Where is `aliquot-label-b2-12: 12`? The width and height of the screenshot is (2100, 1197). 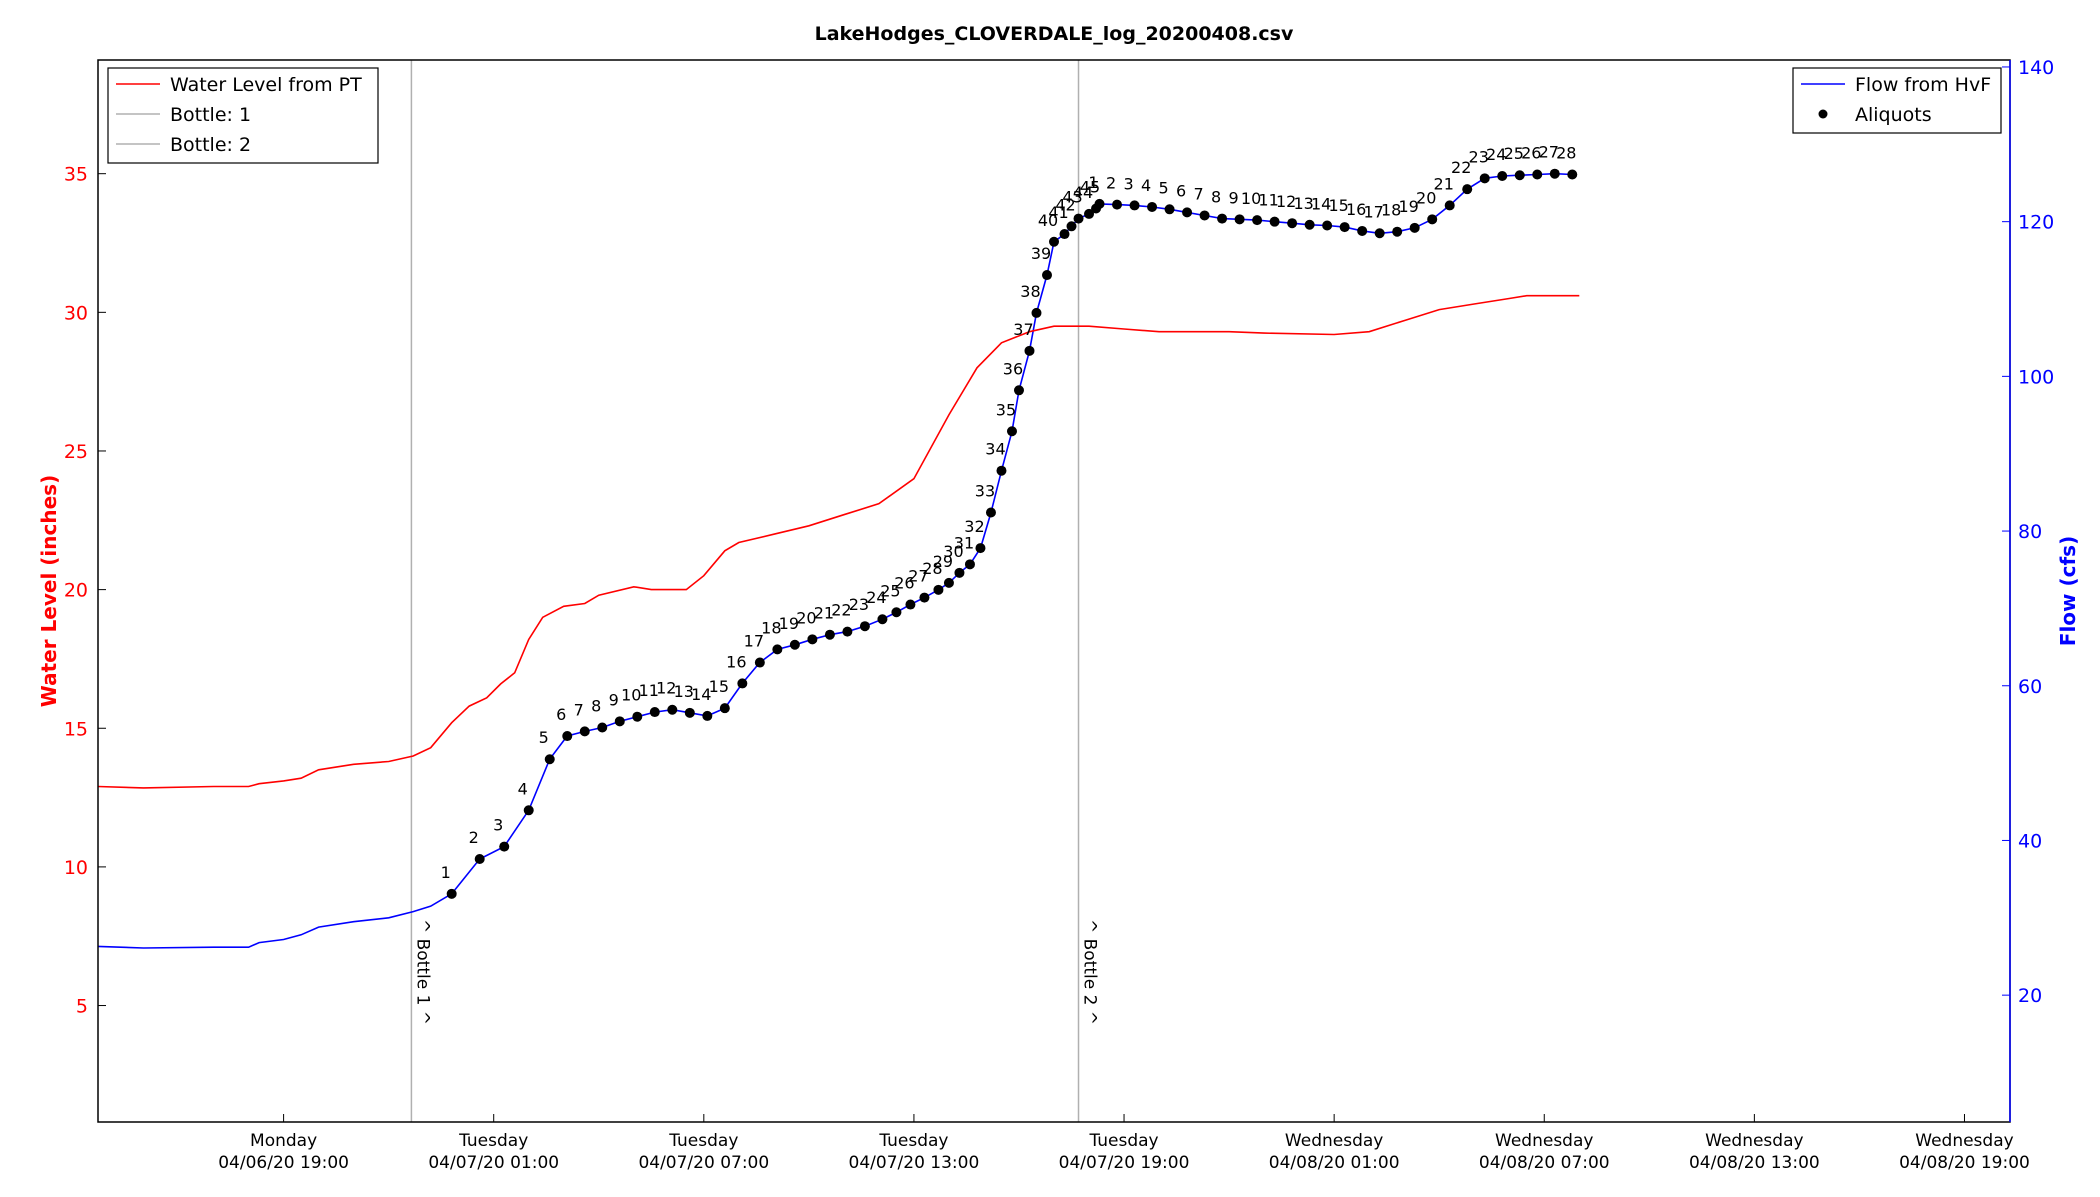
aliquot-label-b2-12: 12 is located at coordinates (1286, 201).